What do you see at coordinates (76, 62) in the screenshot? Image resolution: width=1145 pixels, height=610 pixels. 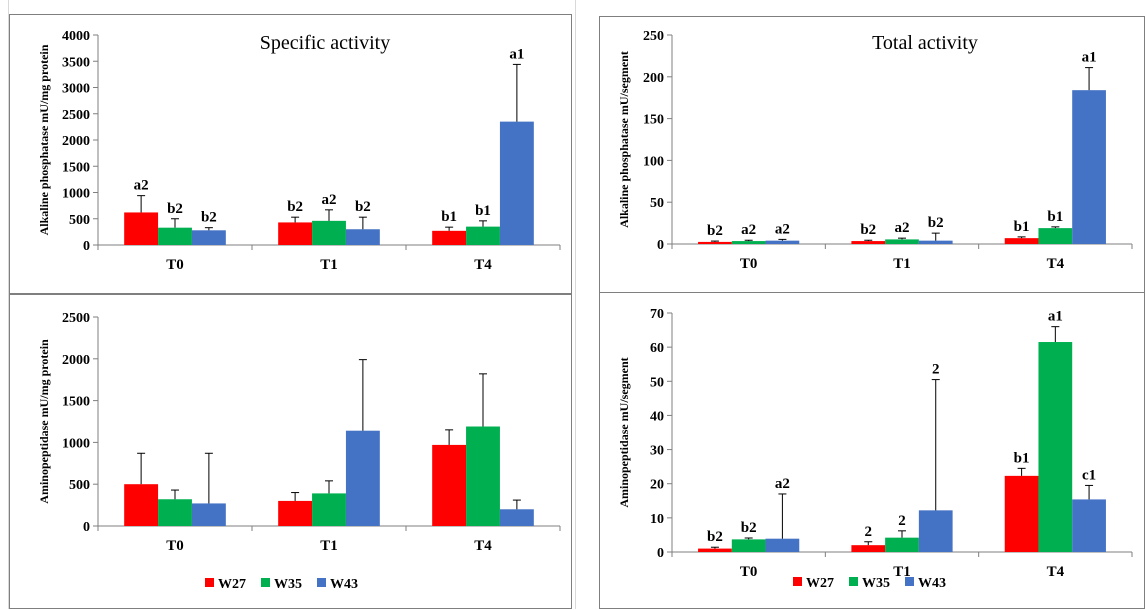 I see `y-tick-label: 3500` at bounding box center [76, 62].